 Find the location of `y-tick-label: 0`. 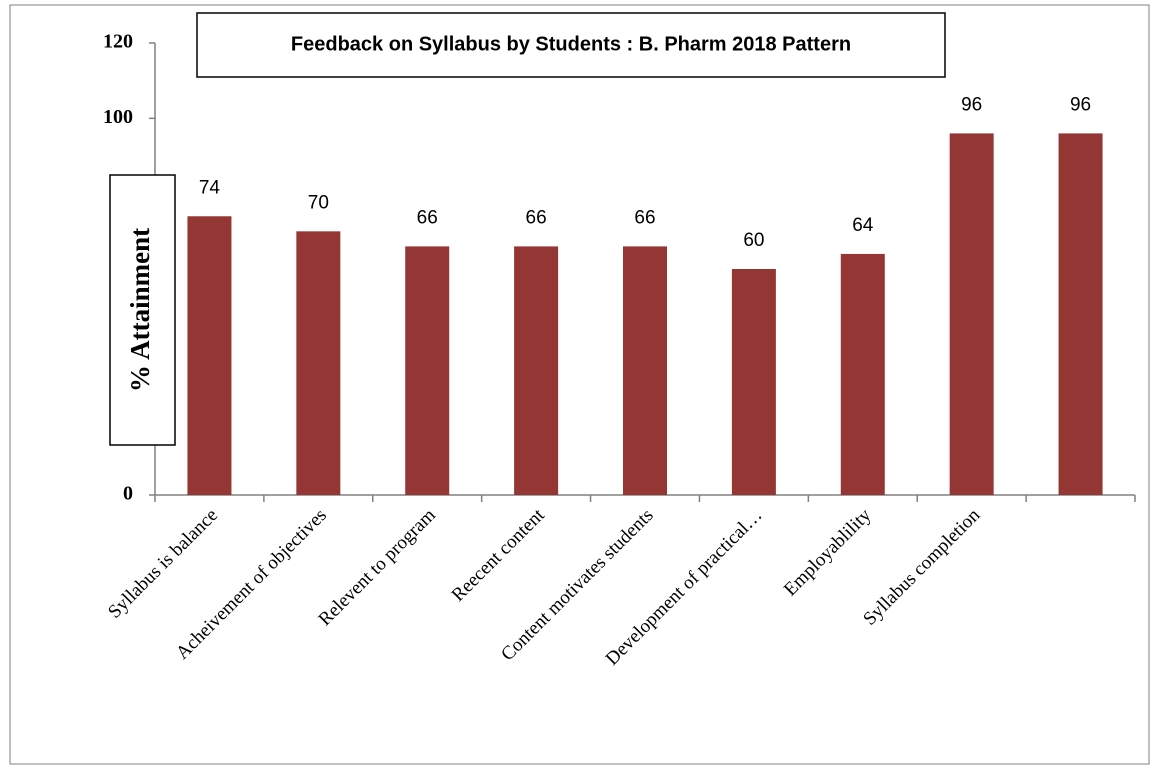

y-tick-label: 0 is located at coordinates (128, 494).